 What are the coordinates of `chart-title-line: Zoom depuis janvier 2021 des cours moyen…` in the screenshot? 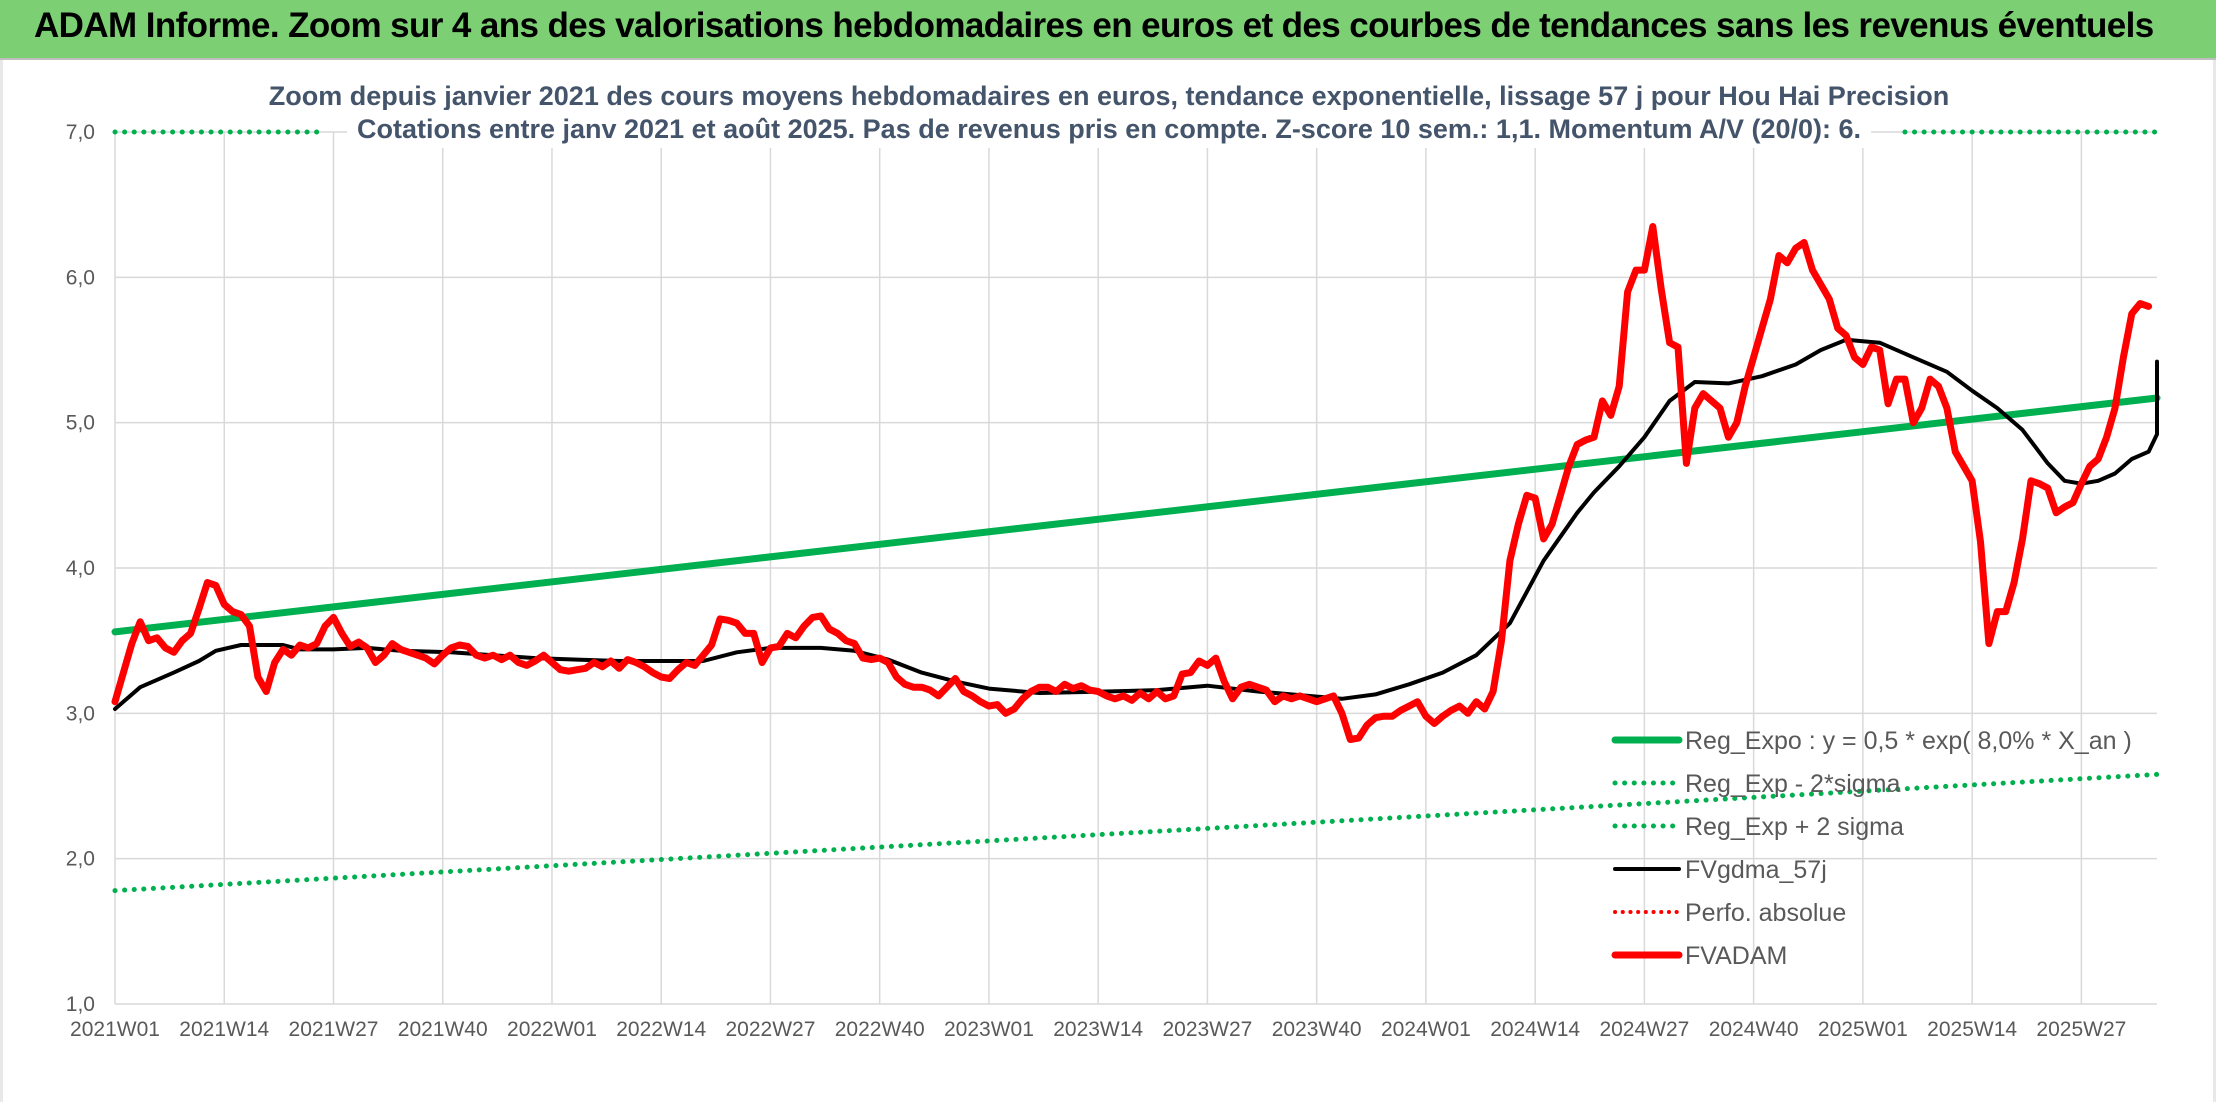 It's located at (1109, 96).